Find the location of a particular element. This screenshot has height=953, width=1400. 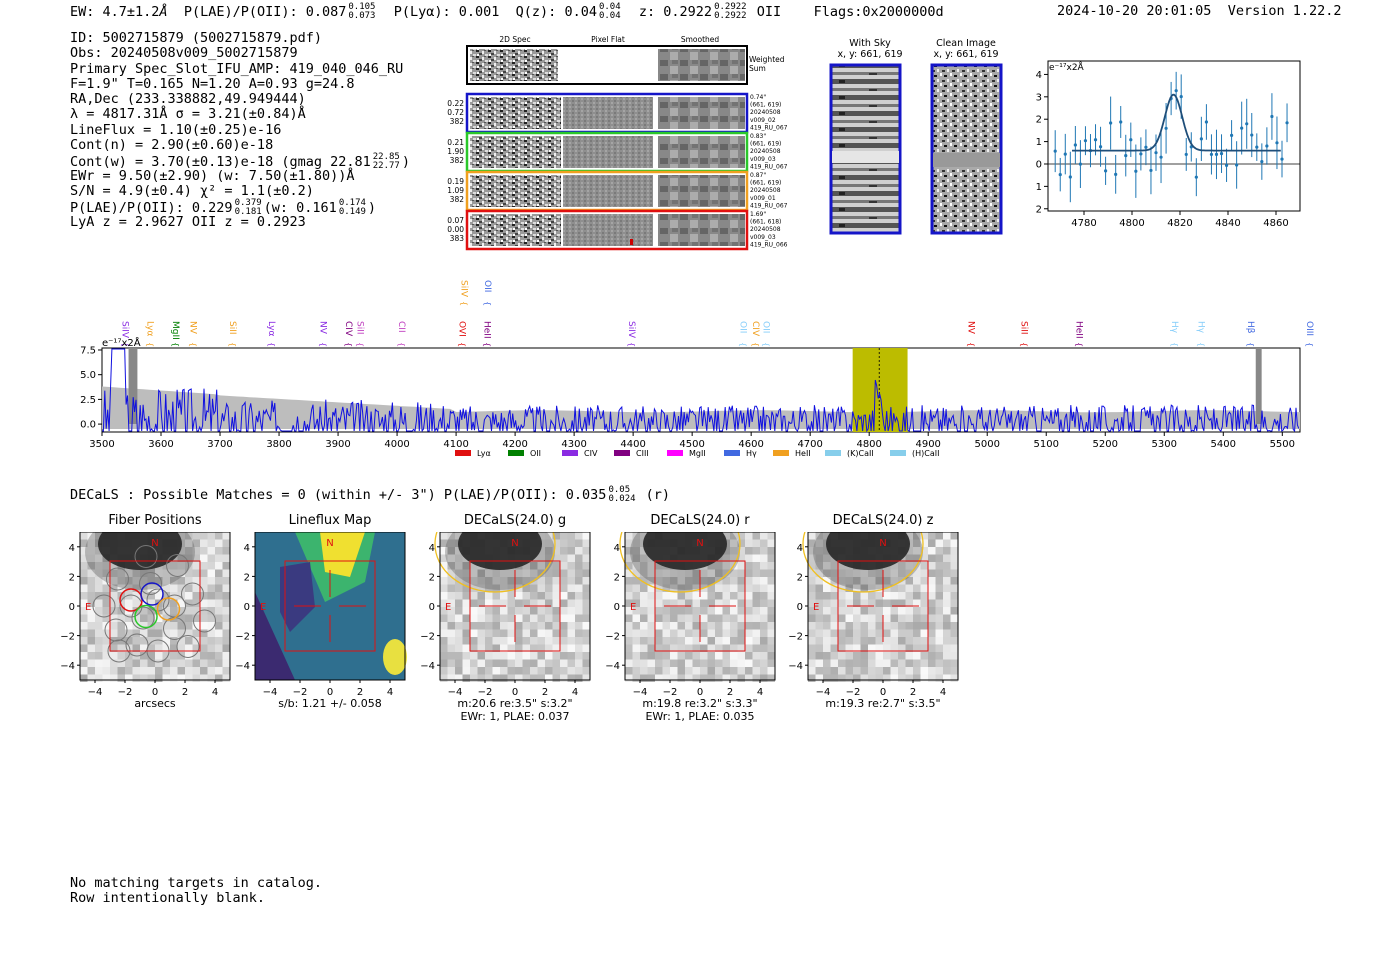

aperture-ellipse is located at coordinates (863, 562).